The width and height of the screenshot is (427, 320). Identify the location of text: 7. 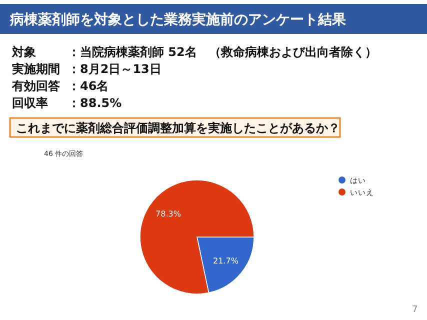
(415, 310).